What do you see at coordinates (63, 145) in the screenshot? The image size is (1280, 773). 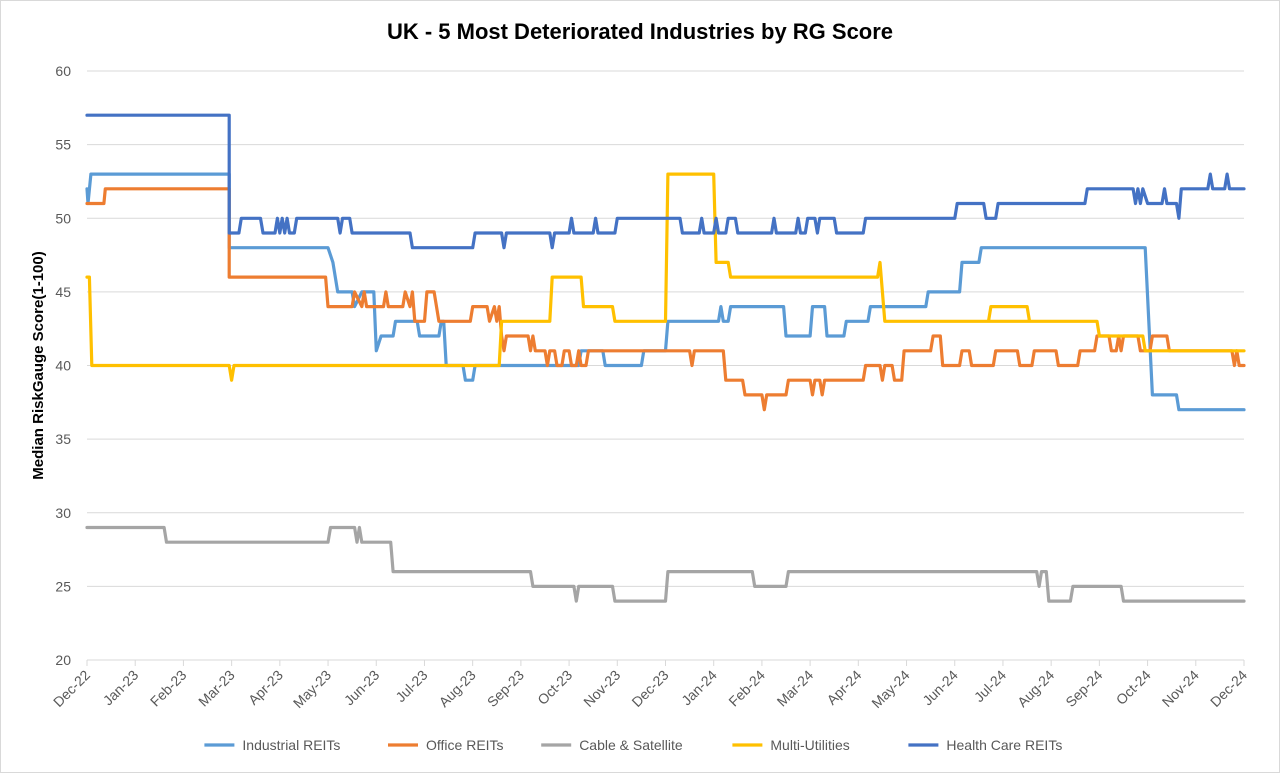 I see `y-tick-label: 55` at bounding box center [63, 145].